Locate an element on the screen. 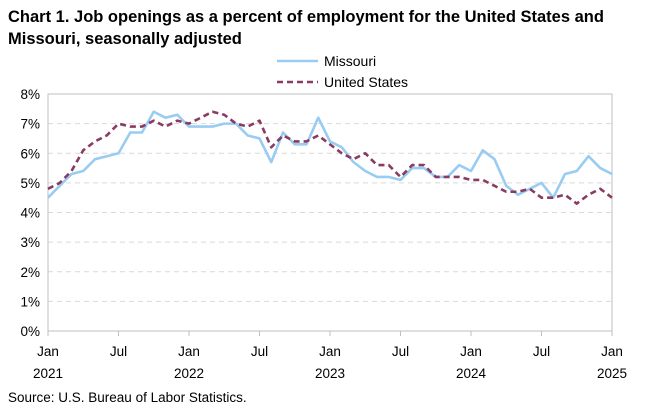 The image size is (646, 412). x-tick-label-year: 2025 is located at coordinates (612, 373).